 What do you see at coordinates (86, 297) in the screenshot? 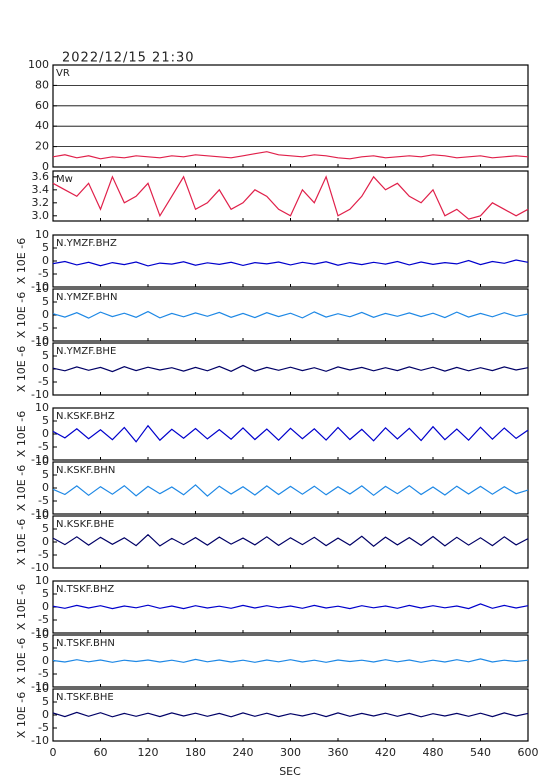
I see `panel-label: N.YMZF.BHN` at bounding box center [86, 297].